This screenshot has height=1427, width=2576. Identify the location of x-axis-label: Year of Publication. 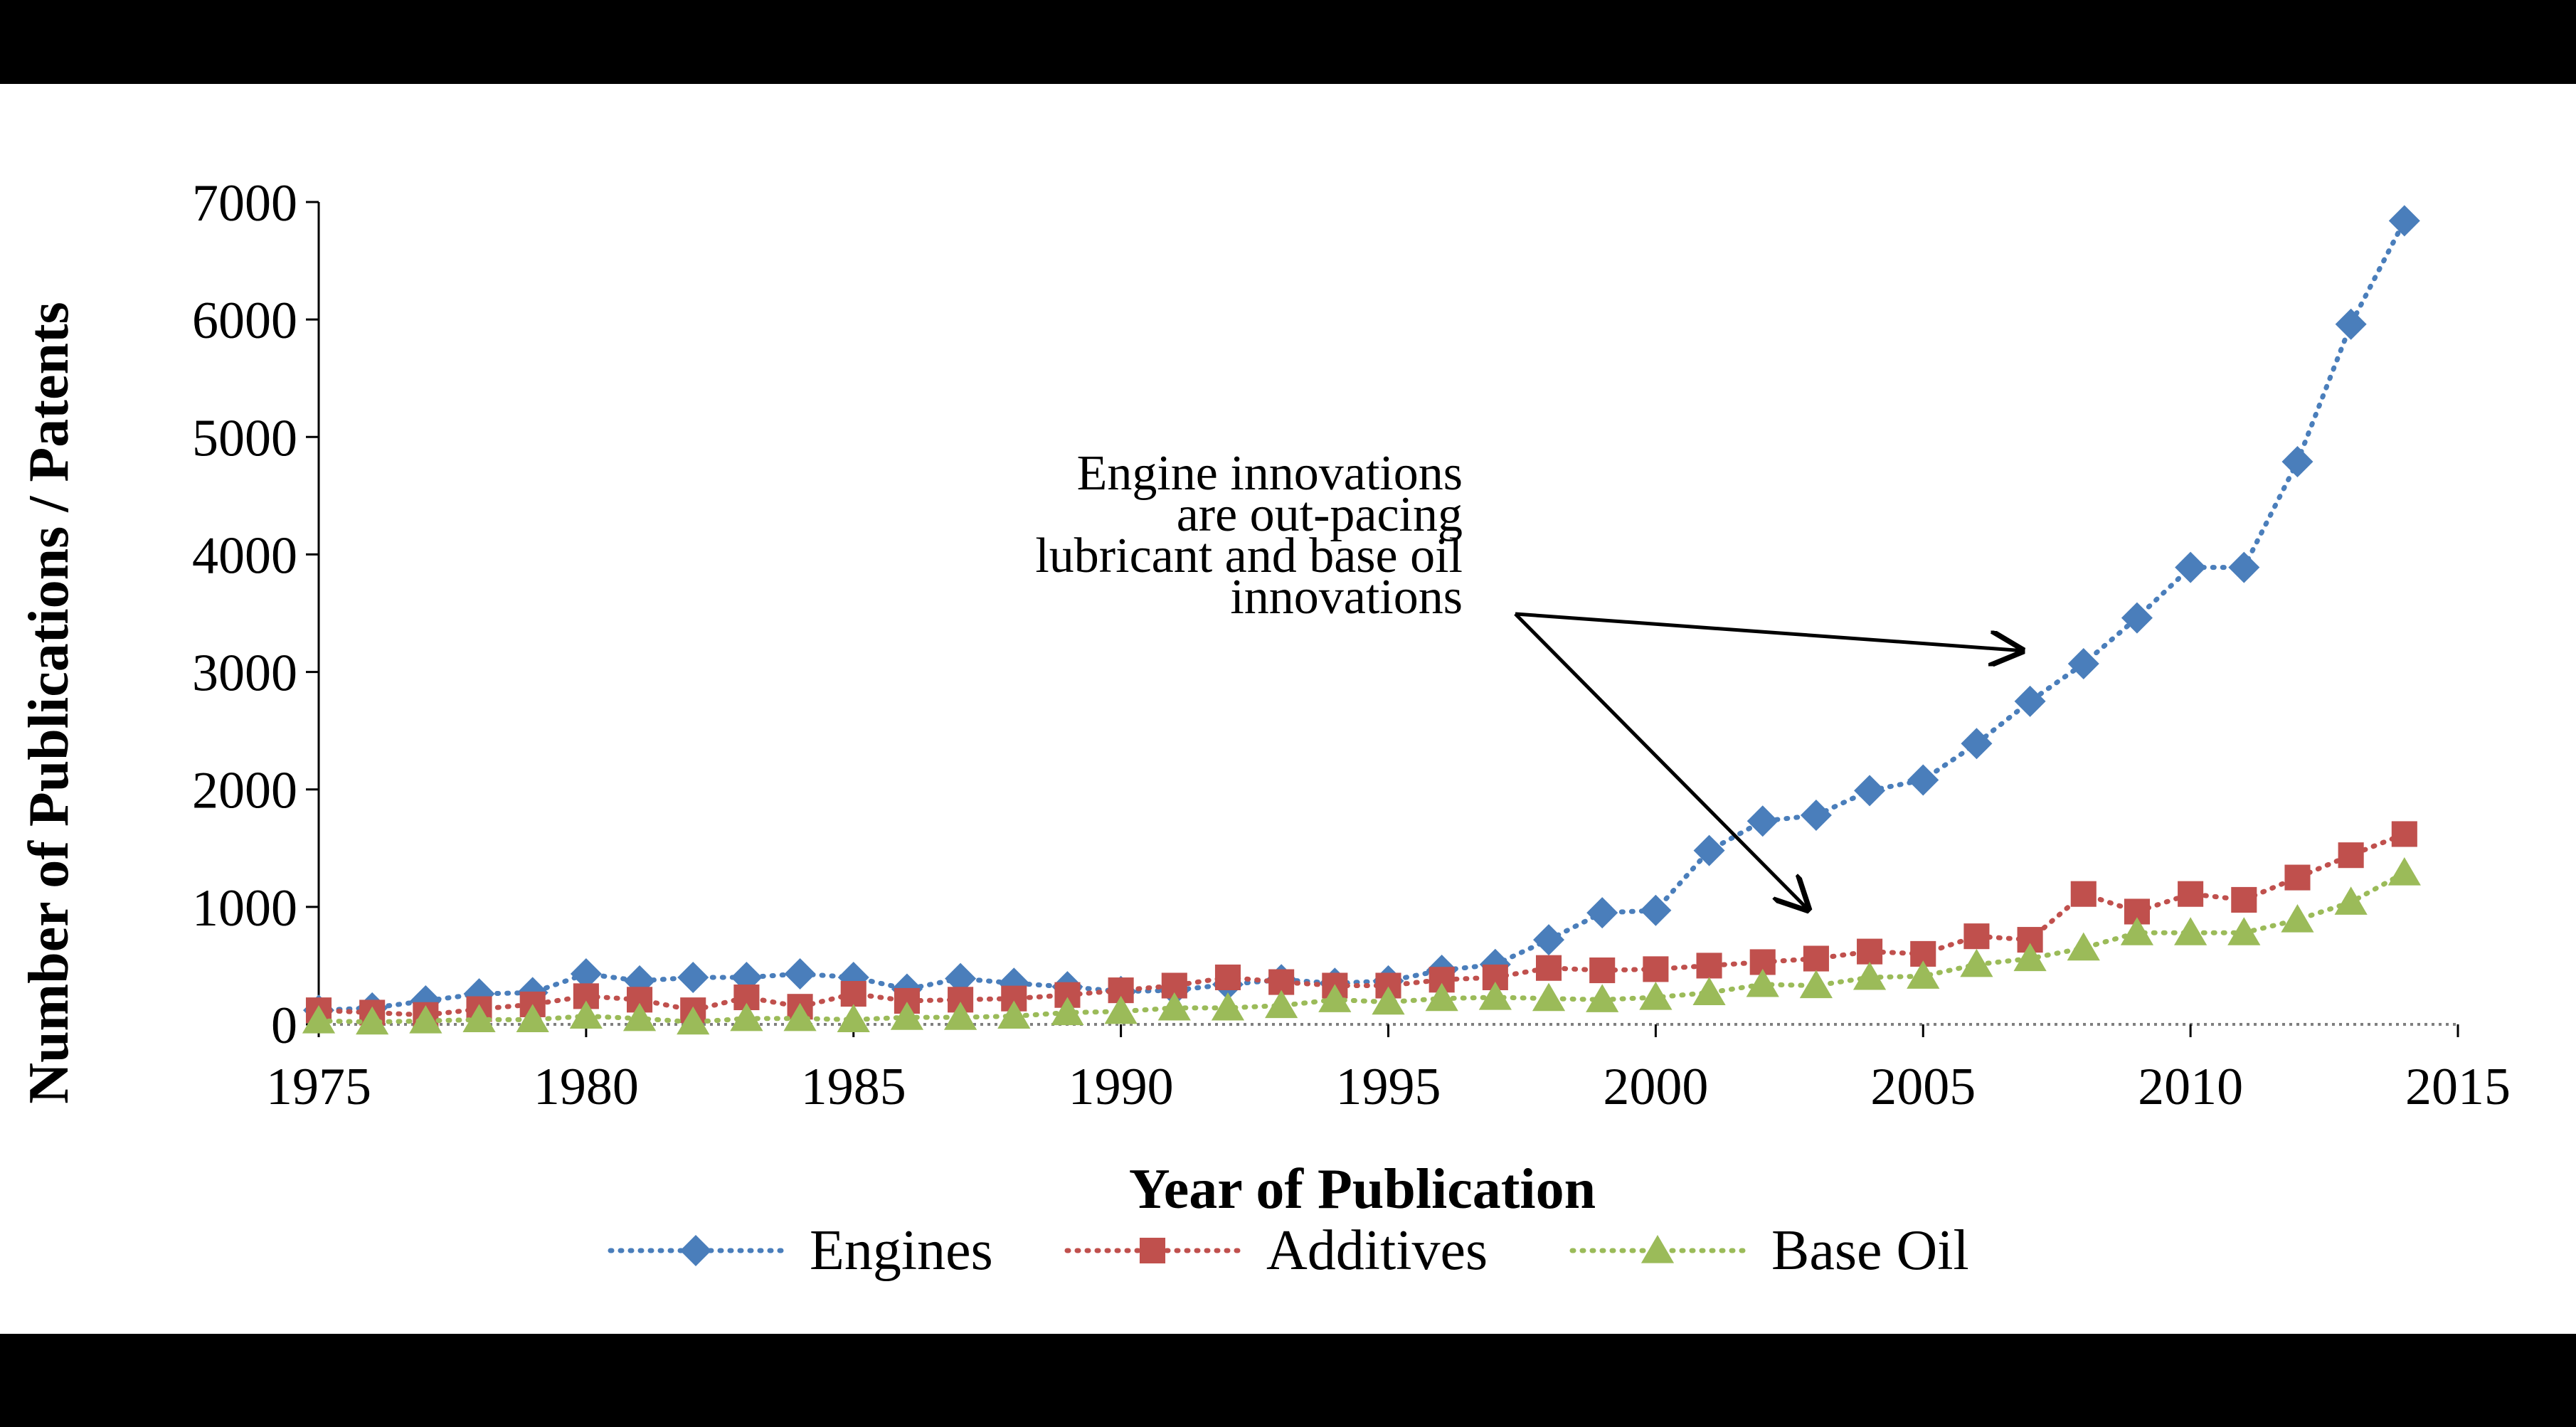
(1362, 1189).